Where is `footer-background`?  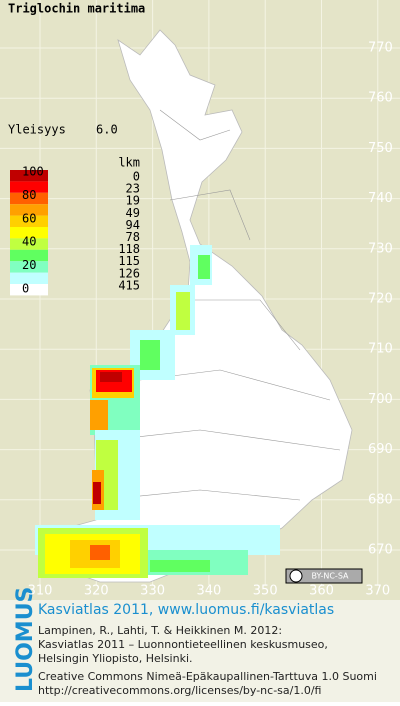
footer-background is located at coordinates (200, 651).